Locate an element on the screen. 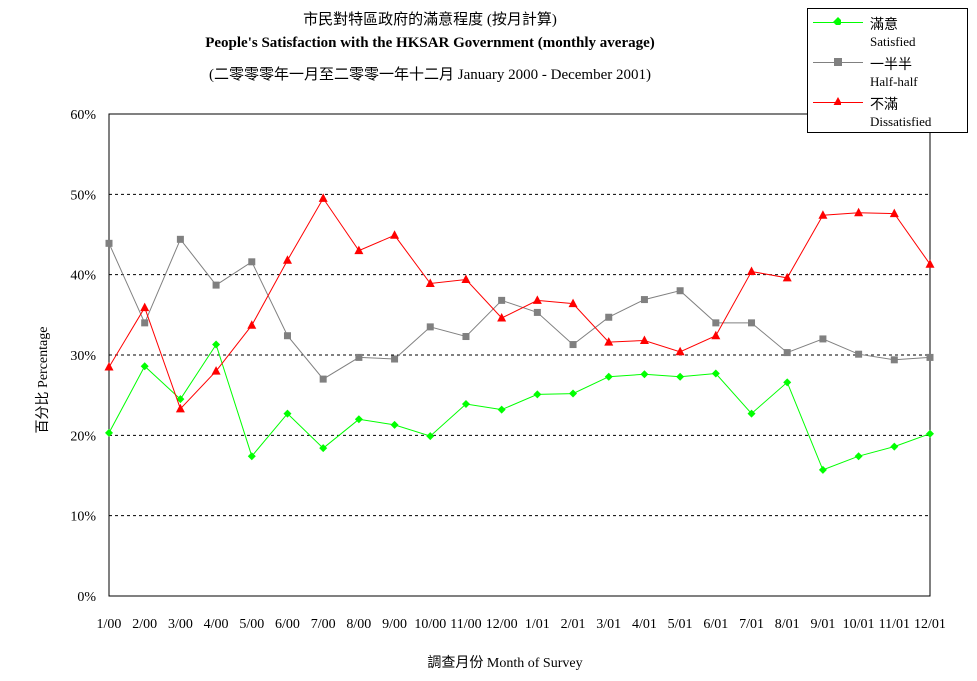 This screenshot has height=681, width=977. legend-entry-dissatisfied: 不滿 Dissatisfied is located at coordinates (888, 114).